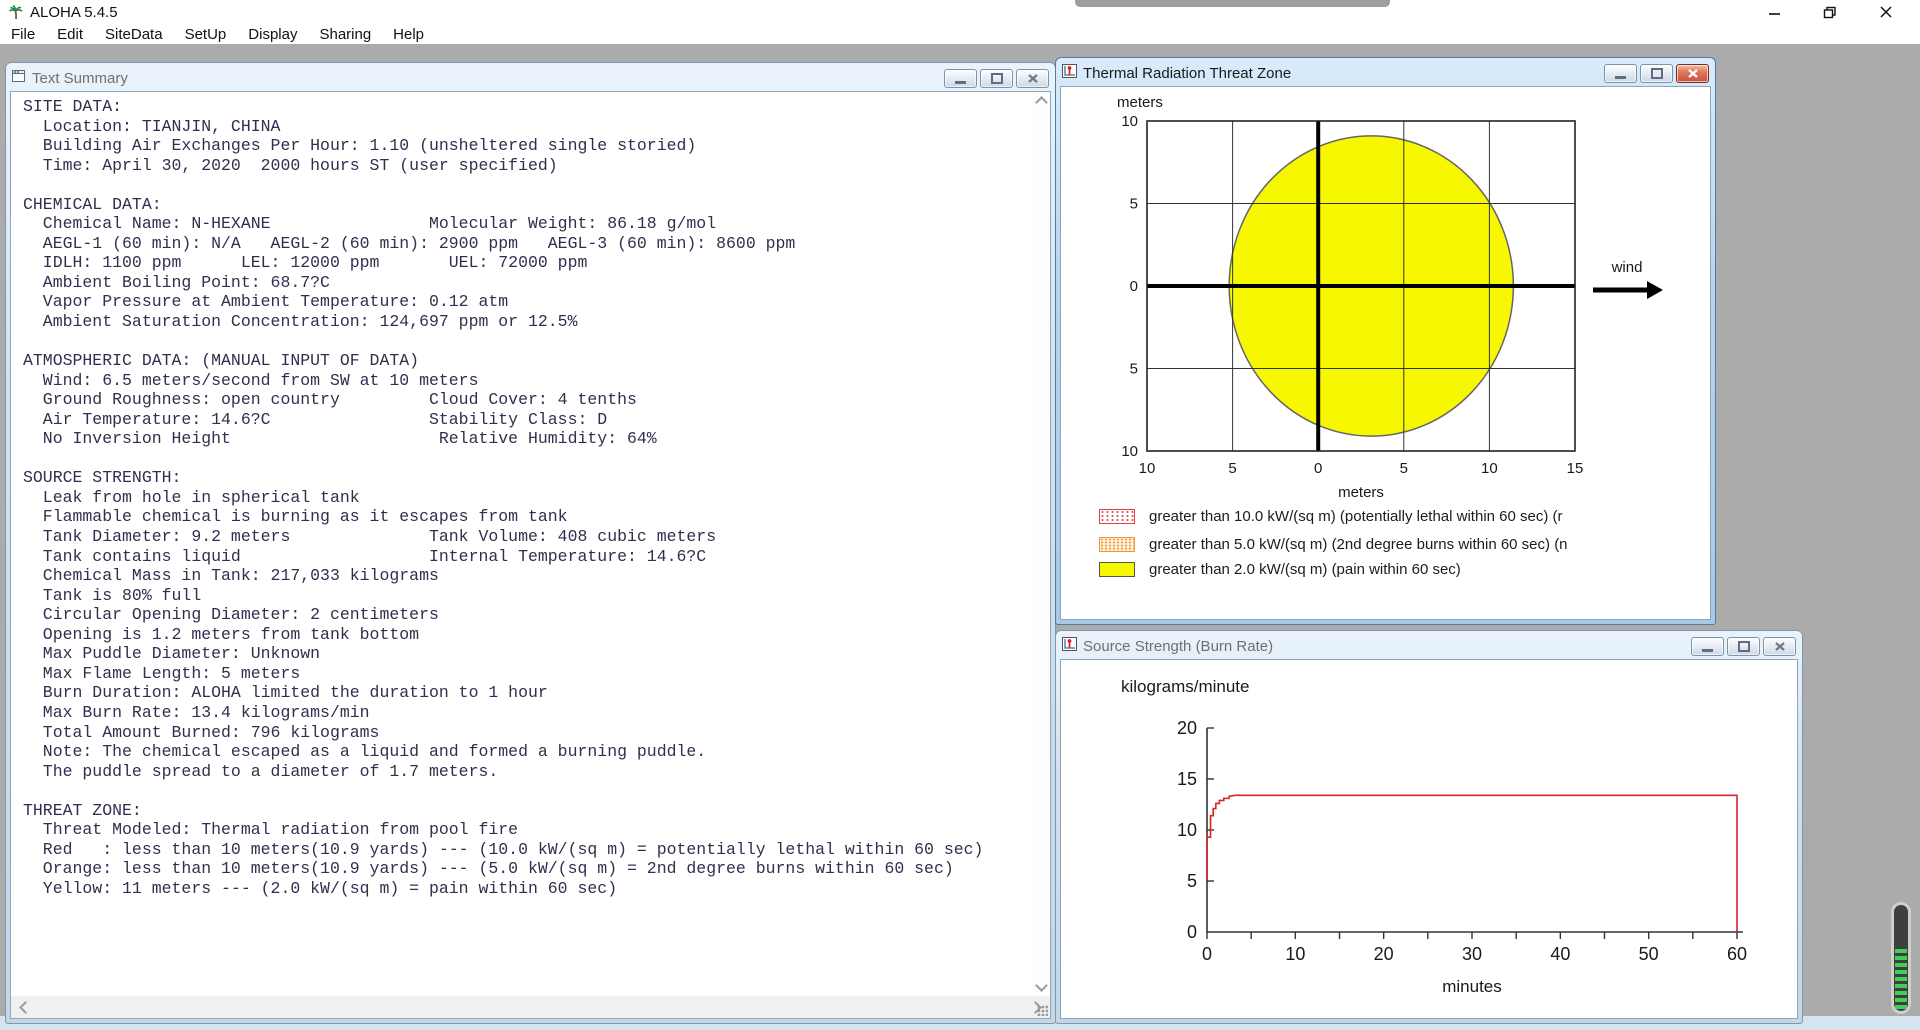 This screenshot has height=1030, width=1920. Describe the element at coordinates (1620, 73) in the screenshot. I see `thermal-minimize-button` at that location.